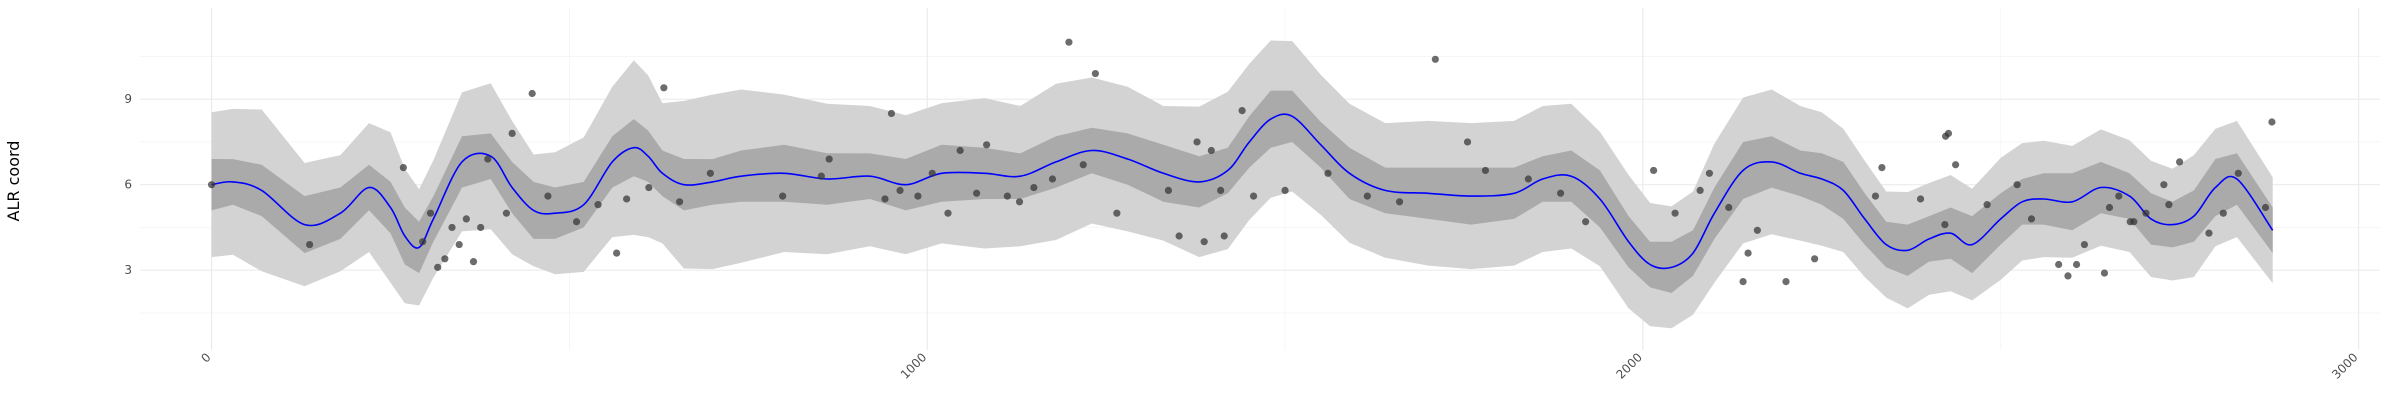 This screenshot has height=400, width=2400. Describe the element at coordinates (128, 99) in the screenshot. I see `y-tick-label-2: 9` at that location.